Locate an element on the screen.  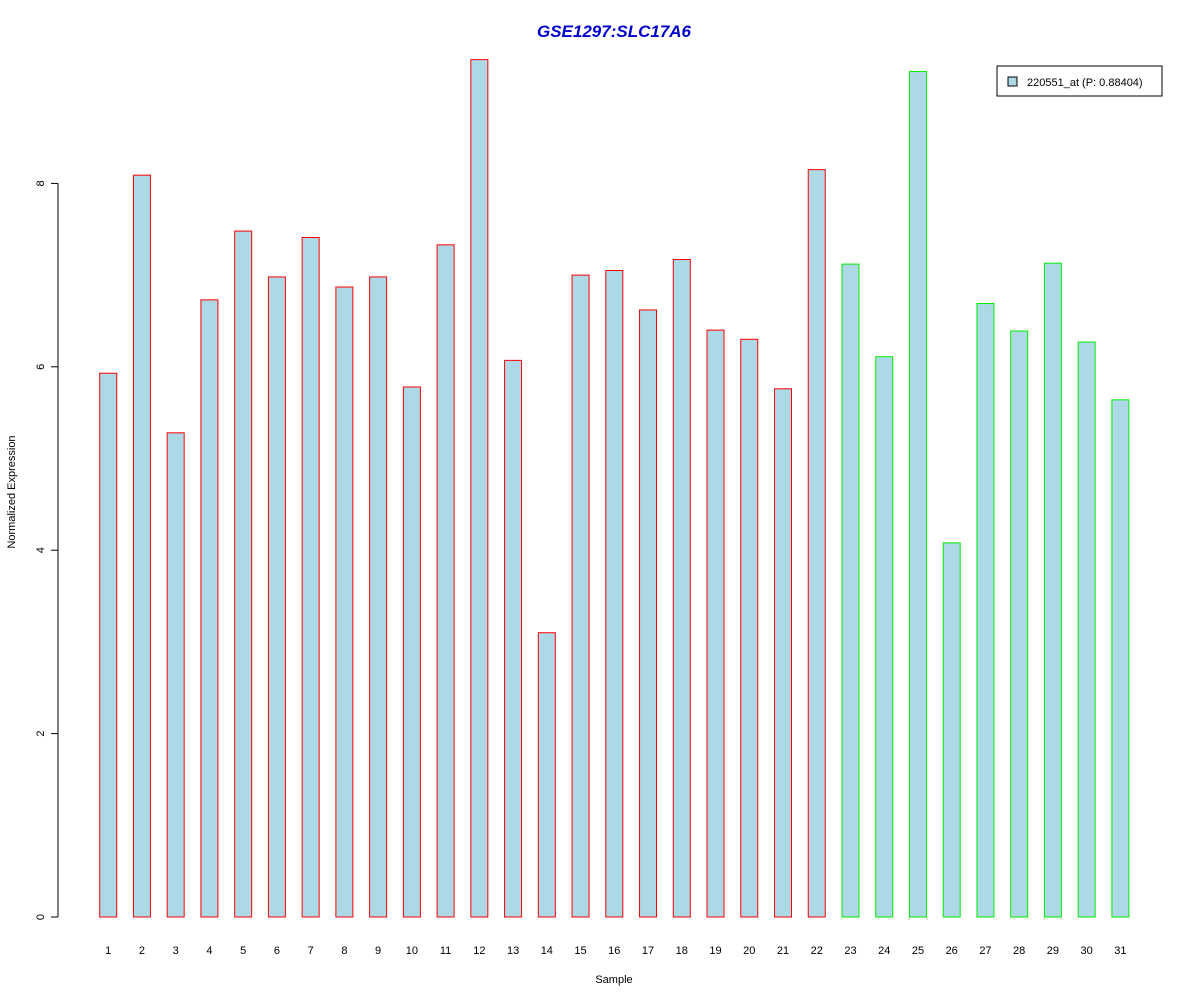
x-tick-label: 7 is located at coordinates (311, 951).